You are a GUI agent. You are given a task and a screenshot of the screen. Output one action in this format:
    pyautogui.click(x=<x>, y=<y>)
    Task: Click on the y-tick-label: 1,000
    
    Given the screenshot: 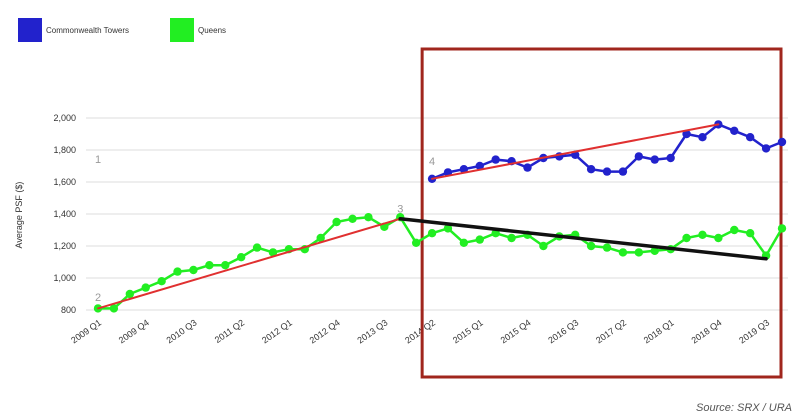 What is the action you would take?
    pyautogui.click(x=64, y=278)
    